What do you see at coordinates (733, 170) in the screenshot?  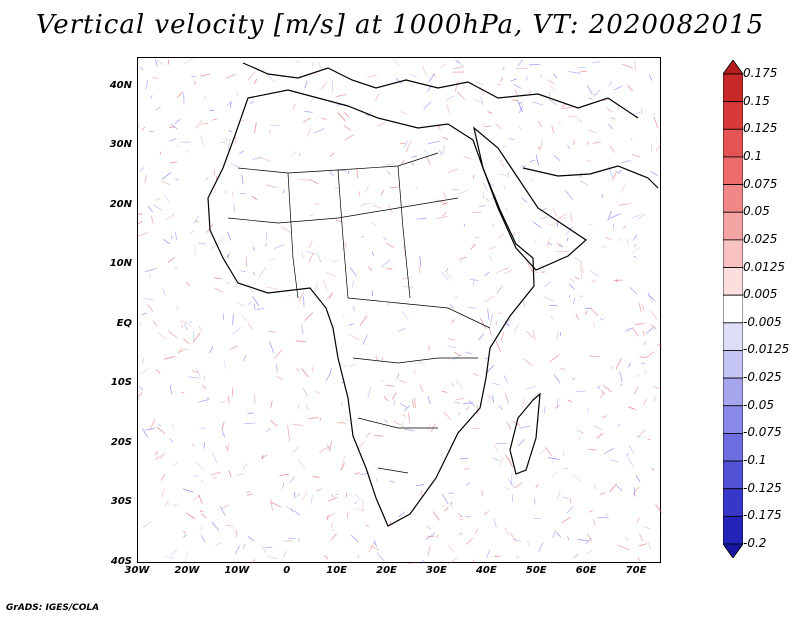 I see `colorbar-segment` at bounding box center [733, 170].